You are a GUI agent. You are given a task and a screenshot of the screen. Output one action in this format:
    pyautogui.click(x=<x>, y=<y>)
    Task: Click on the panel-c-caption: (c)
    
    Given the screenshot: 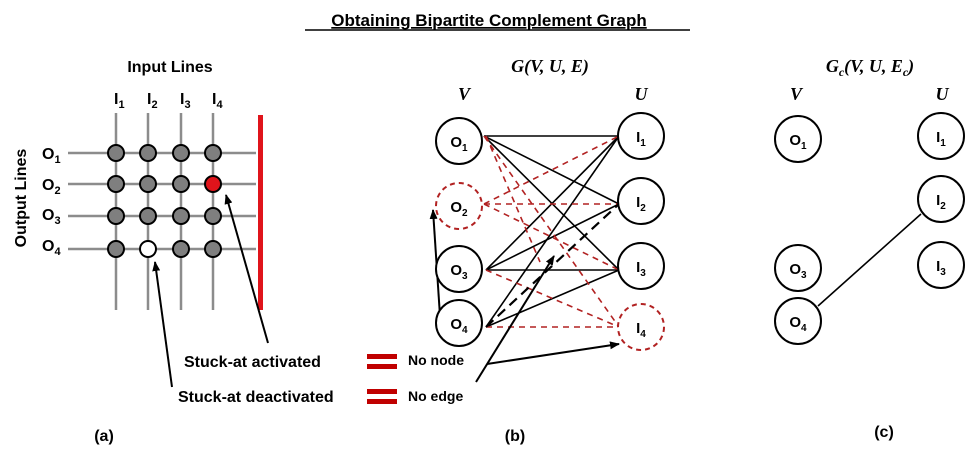 What is the action you would take?
    pyautogui.click(x=884, y=432)
    